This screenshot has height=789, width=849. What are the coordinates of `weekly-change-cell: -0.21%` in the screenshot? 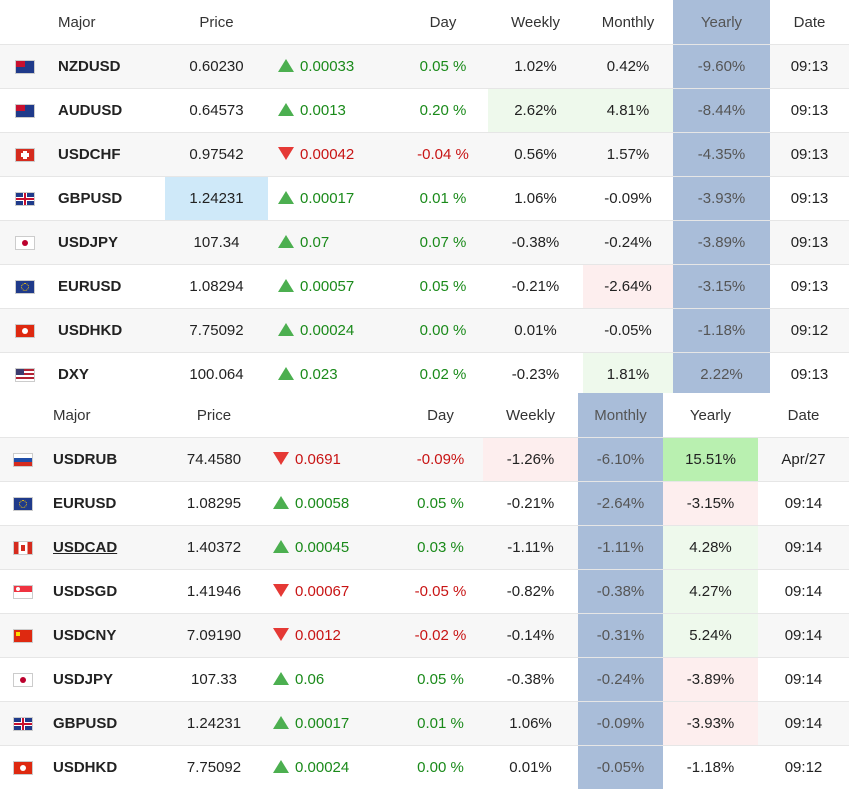 It's located at (530, 504).